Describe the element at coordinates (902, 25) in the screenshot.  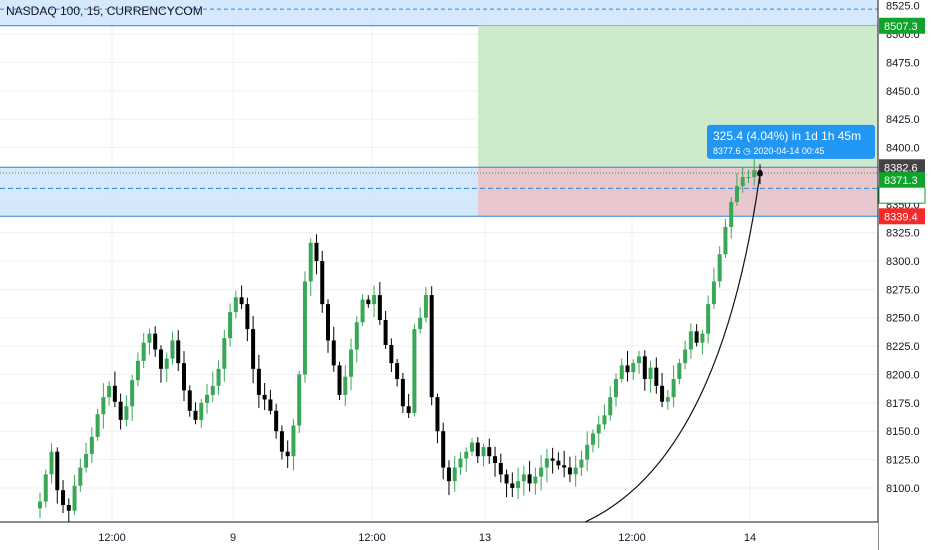
I see `price-tag: 8507.3` at that location.